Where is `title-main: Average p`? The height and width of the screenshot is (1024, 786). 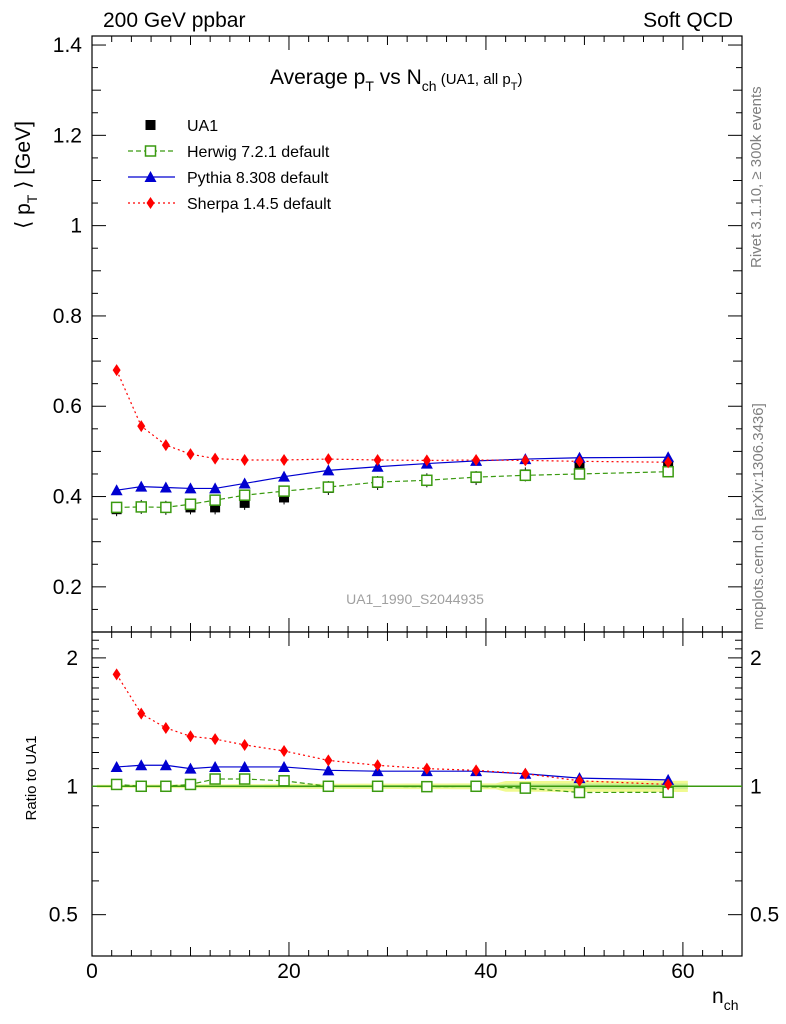
title-main: Average p is located at coordinates (317, 77).